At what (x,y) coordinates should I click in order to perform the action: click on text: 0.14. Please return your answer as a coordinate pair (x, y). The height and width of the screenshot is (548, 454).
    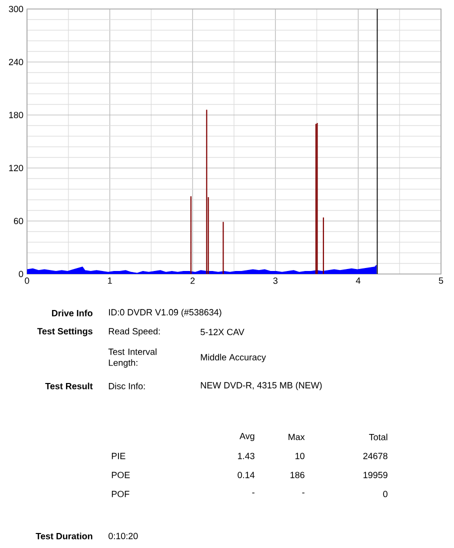
    Looking at the image, I should click on (246, 475).